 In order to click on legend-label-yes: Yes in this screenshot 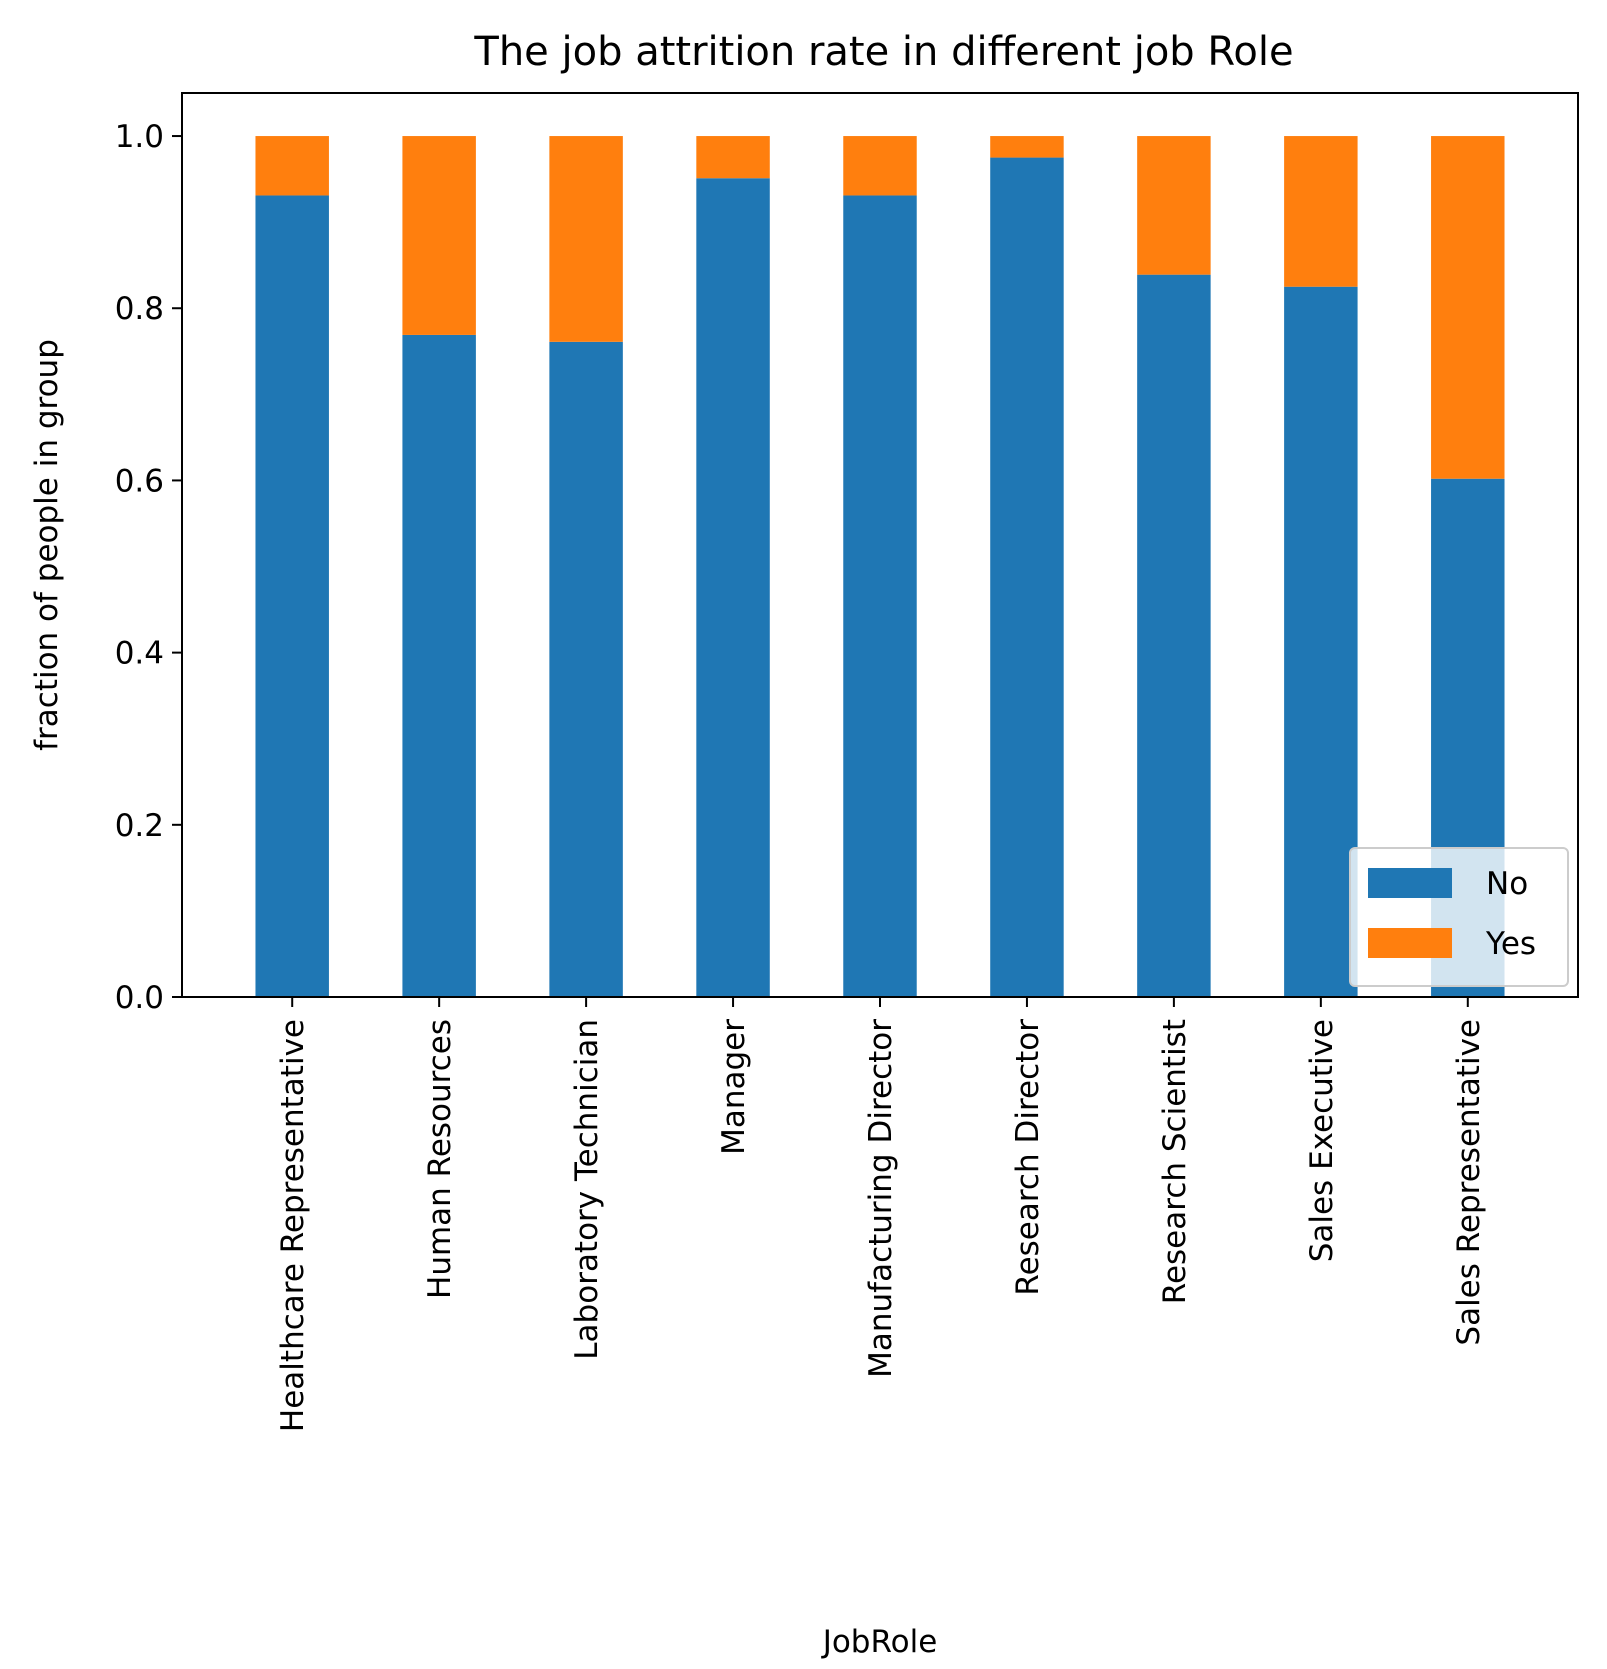, I will do `click(1510, 944)`.